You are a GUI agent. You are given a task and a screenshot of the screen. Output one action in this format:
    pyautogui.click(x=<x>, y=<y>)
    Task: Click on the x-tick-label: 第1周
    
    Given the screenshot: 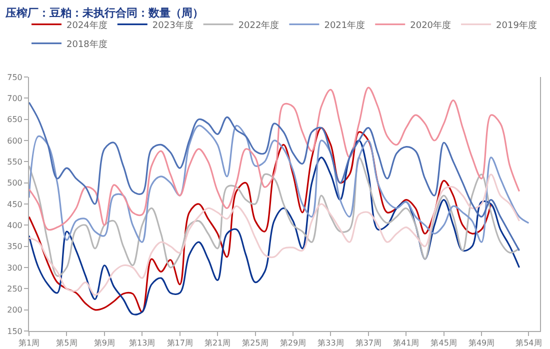 What is the action you would take?
    pyautogui.click(x=29, y=343)
    